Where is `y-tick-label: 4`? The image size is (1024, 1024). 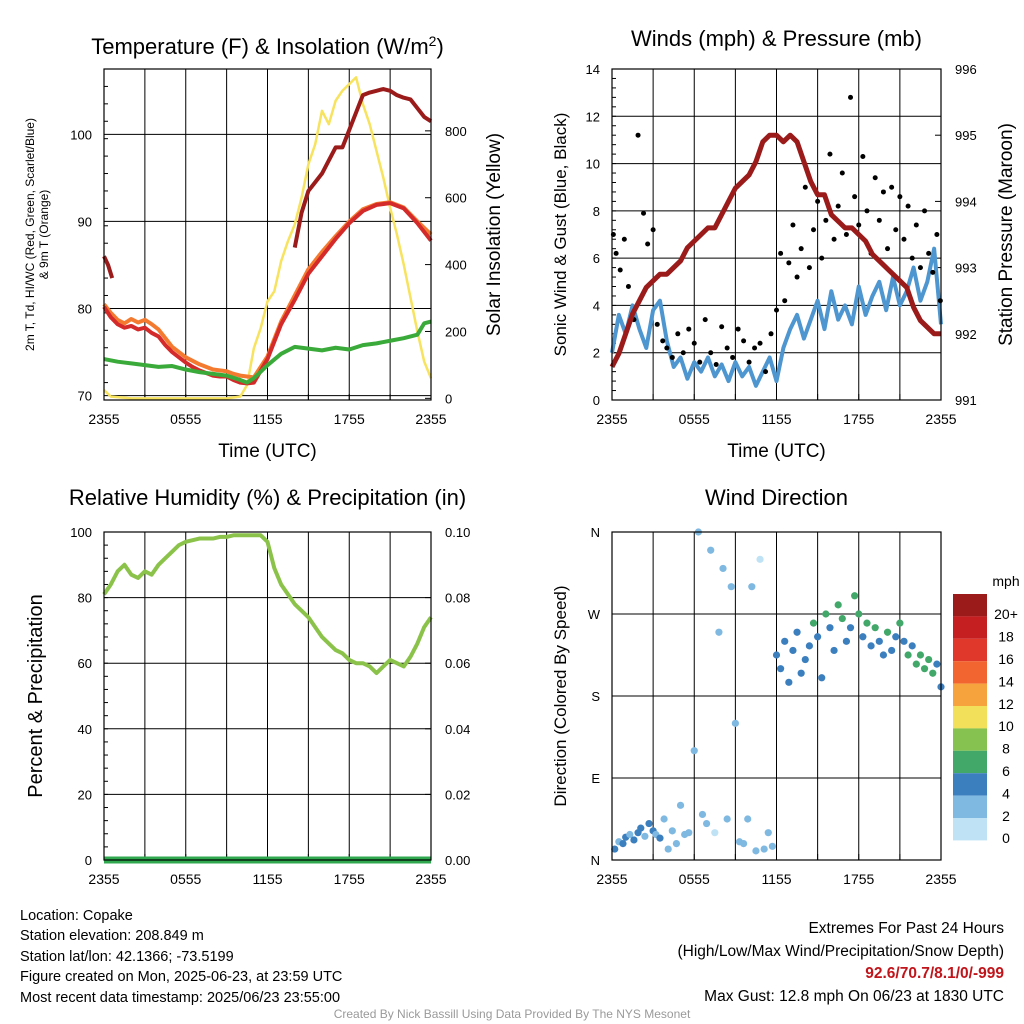 y-tick-label: 4 is located at coordinates (596, 305).